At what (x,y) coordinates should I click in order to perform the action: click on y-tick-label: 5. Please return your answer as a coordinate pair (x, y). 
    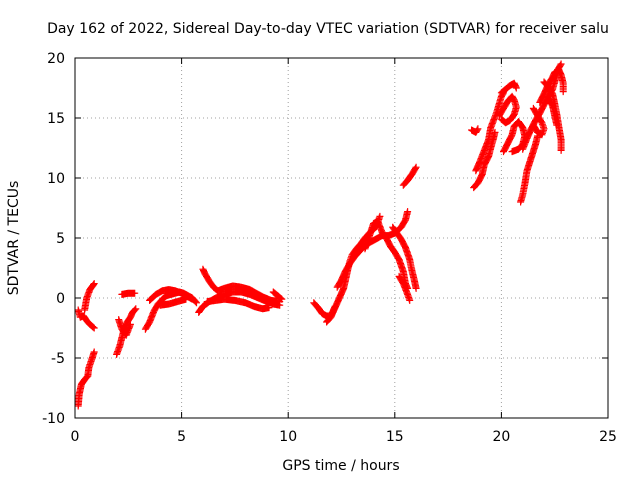
    Looking at the image, I should click on (60, 239).